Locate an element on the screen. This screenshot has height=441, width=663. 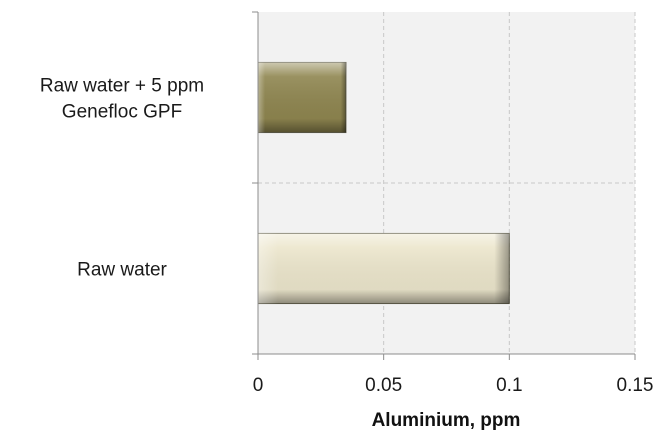
category-label-line: Raw water is located at coordinates (122, 270).